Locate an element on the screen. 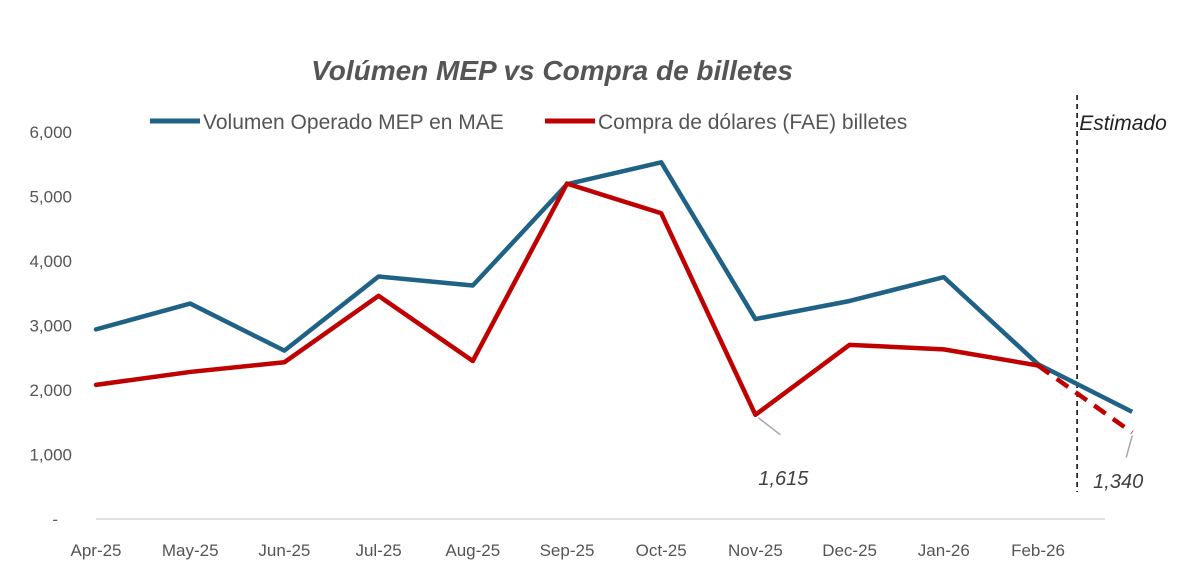 Image resolution: width=1200 pixels, height=582 pixels. x-tick-label: Dec-25 is located at coordinates (849, 550).